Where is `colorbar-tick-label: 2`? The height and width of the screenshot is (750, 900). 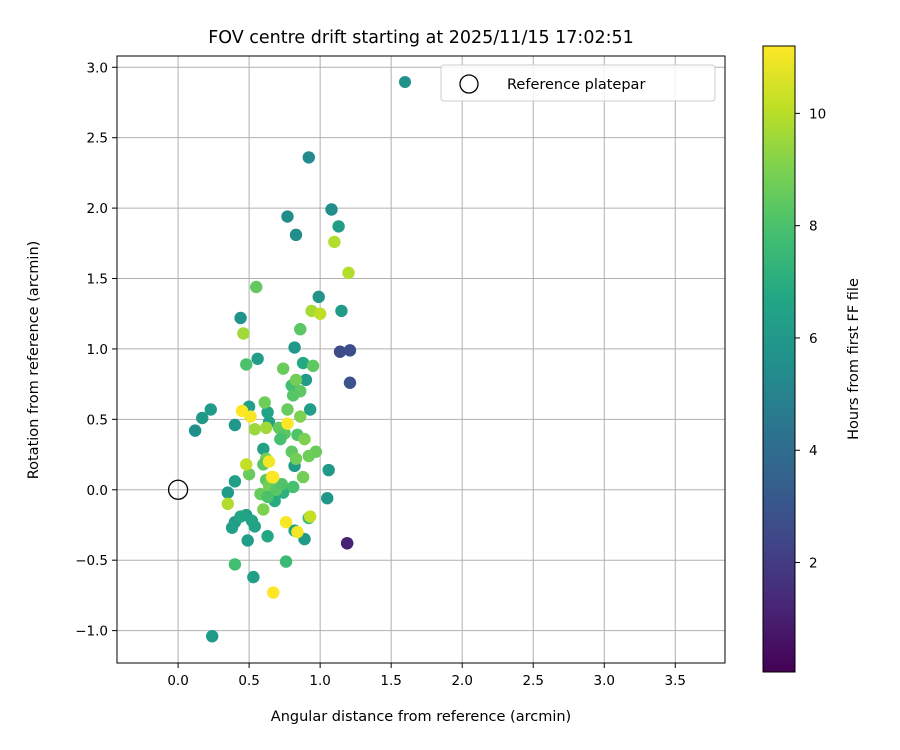
colorbar-tick-label: 2 is located at coordinates (813, 564).